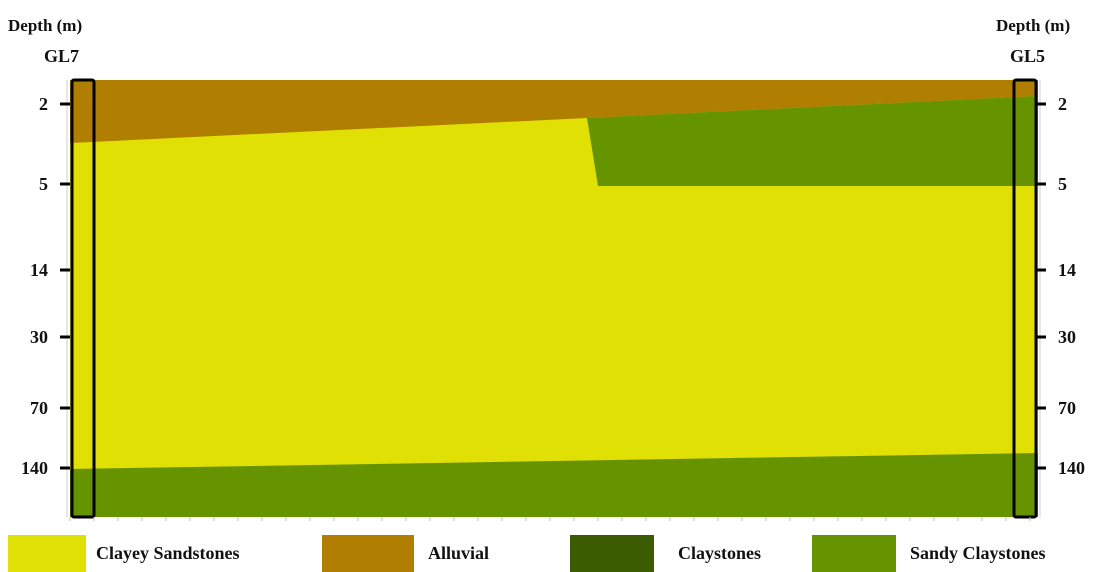 Image resolution: width=1097 pixels, height=572 pixels. Describe the element at coordinates (39, 408) in the screenshot. I see `left-tick-label-70: 70` at that location.